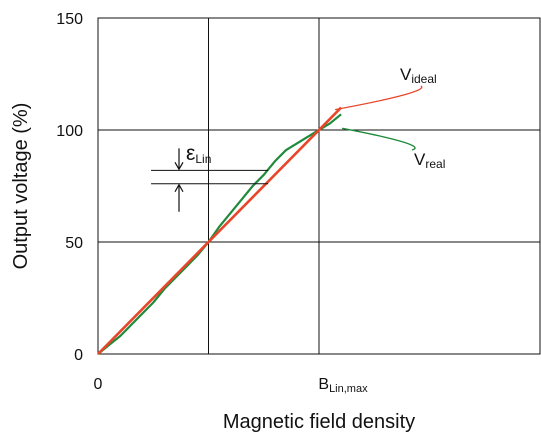 The image size is (541, 435). What do you see at coordinates (21, 186) in the screenshot?
I see `y-axis-title: Output voltage (%)` at bounding box center [21, 186].